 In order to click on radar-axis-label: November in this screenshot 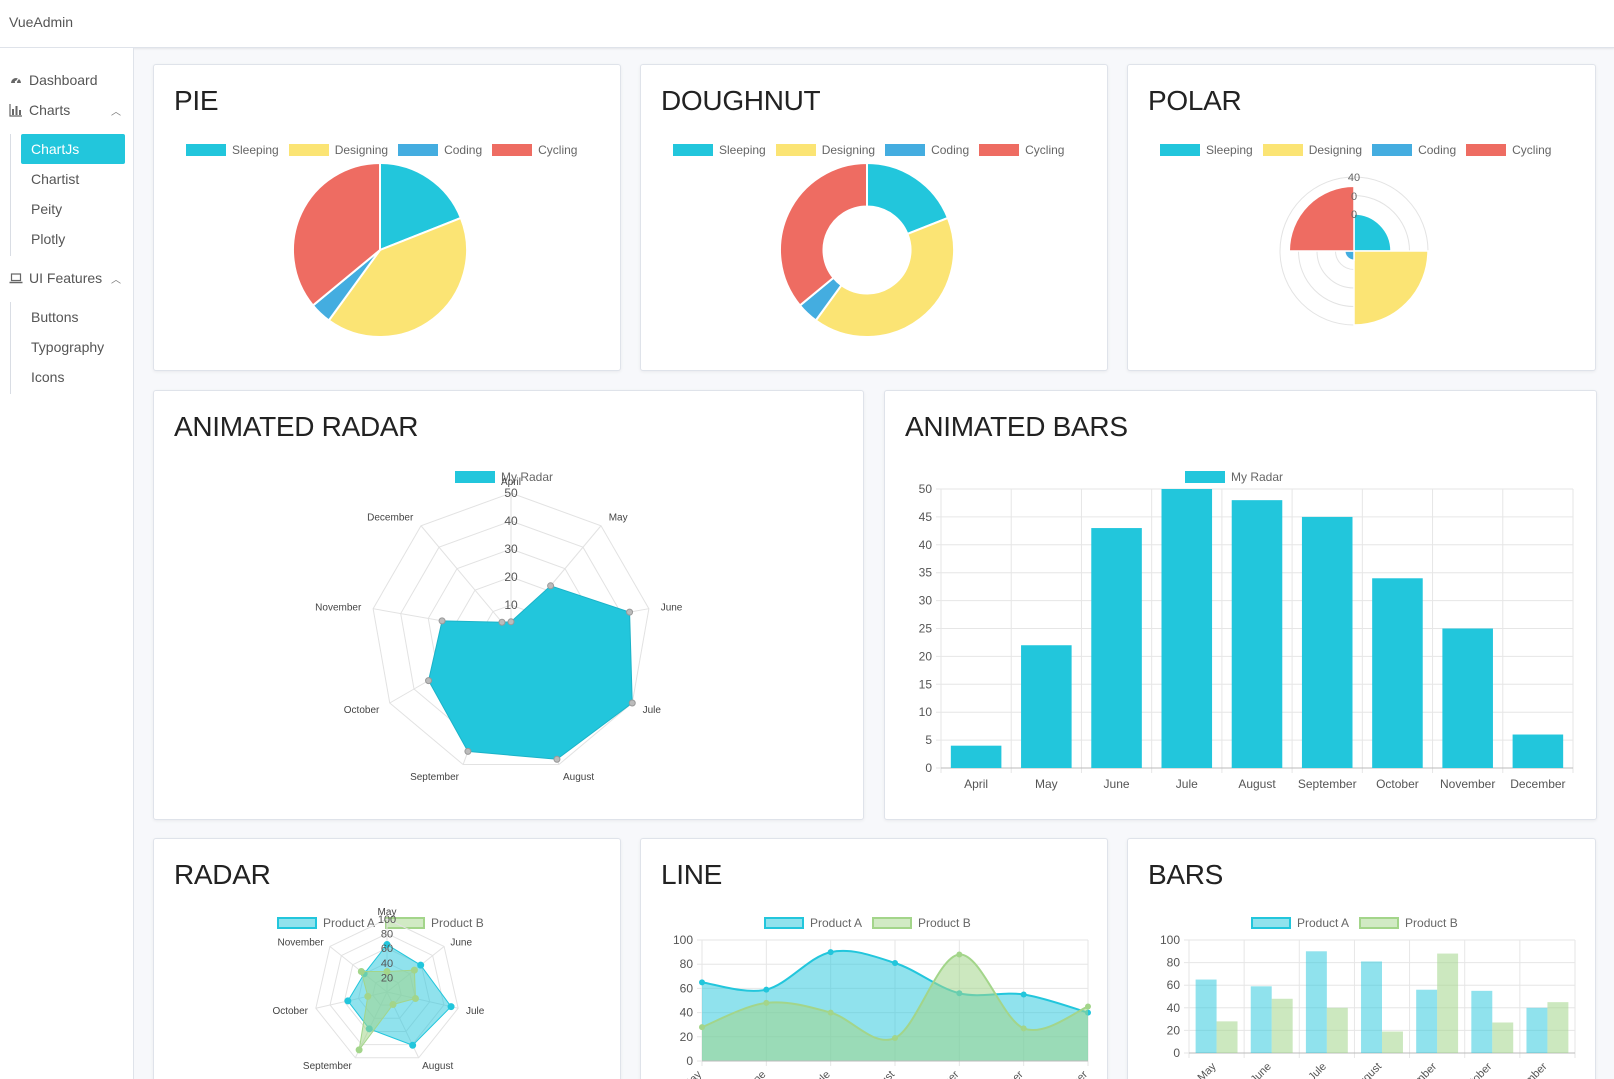, I will do `click(338, 608)`.